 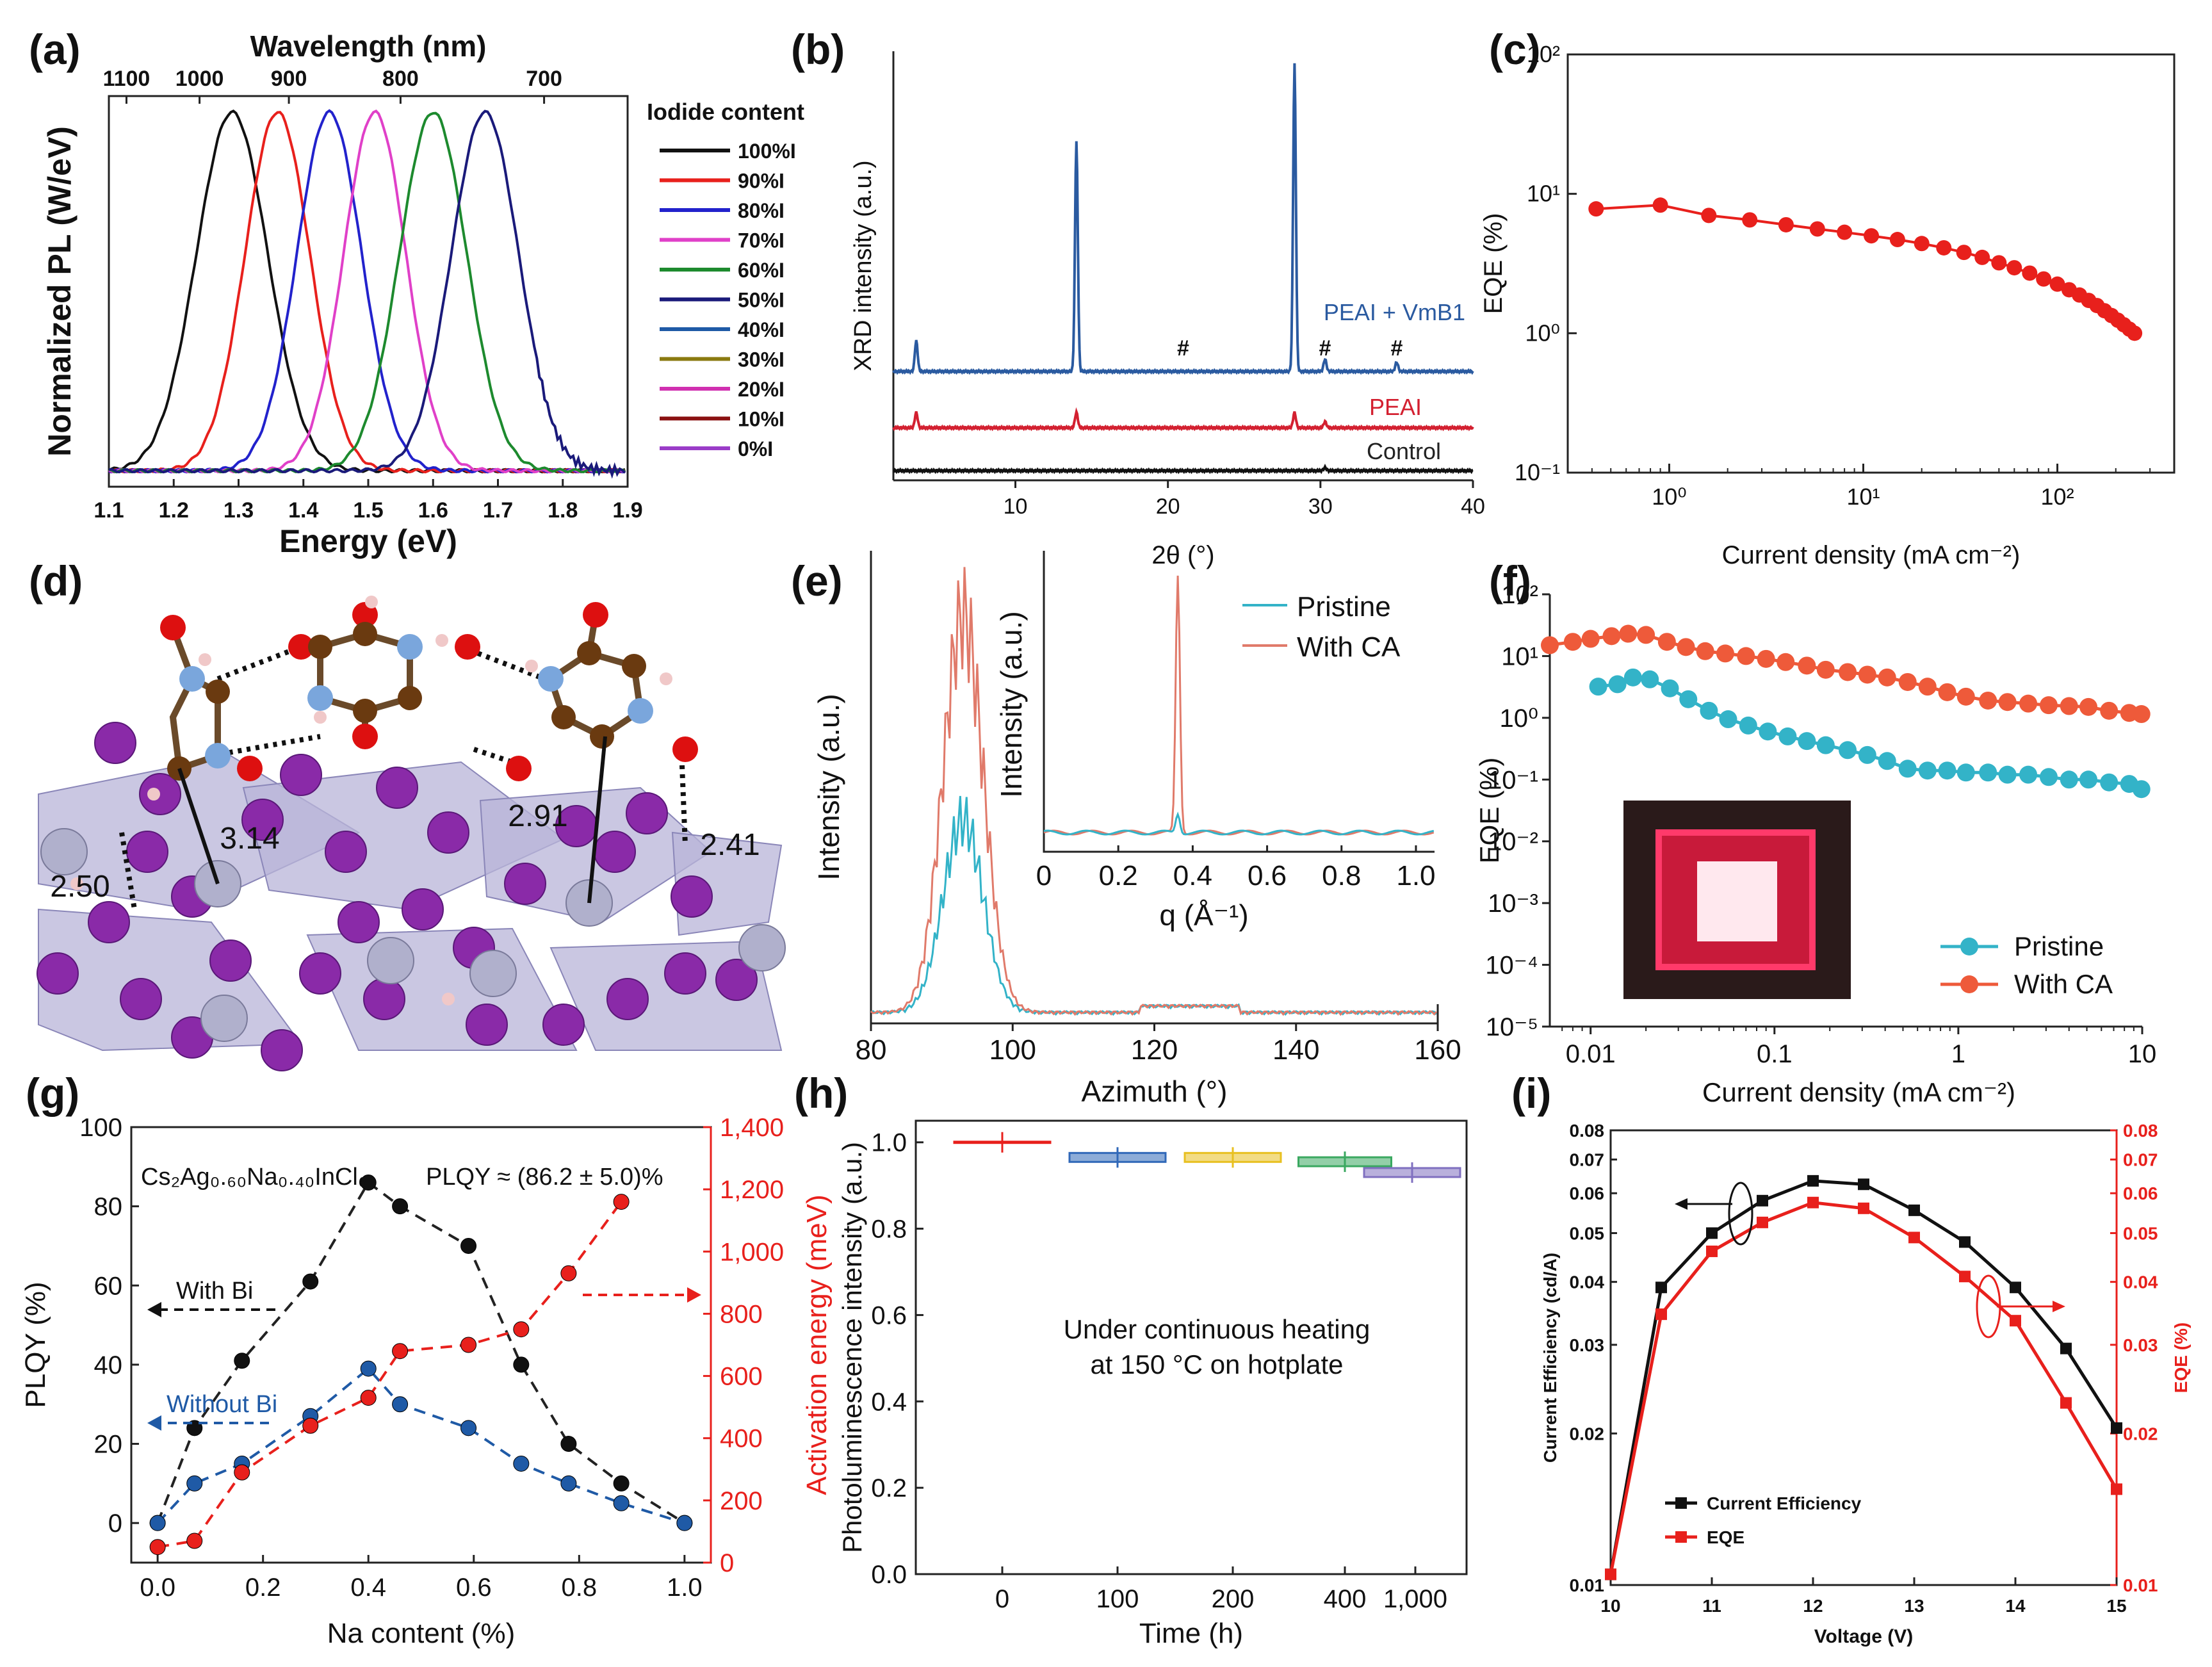 What do you see at coordinates (1394, 312) in the screenshot?
I see `series-label: PEAI + VmB1` at bounding box center [1394, 312].